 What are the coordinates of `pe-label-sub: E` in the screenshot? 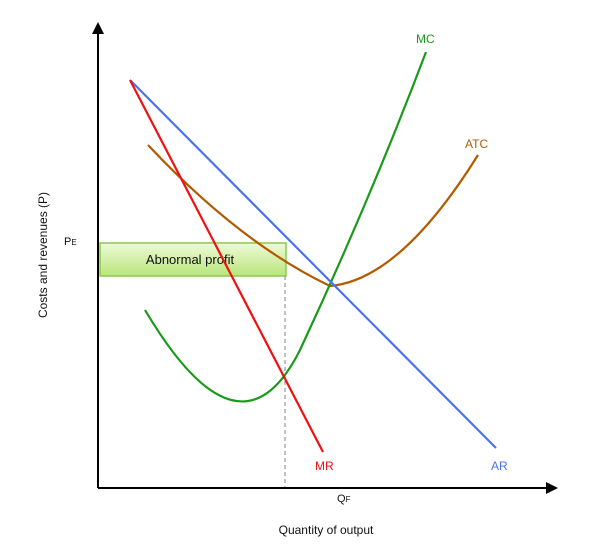 It's located at (73, 242).